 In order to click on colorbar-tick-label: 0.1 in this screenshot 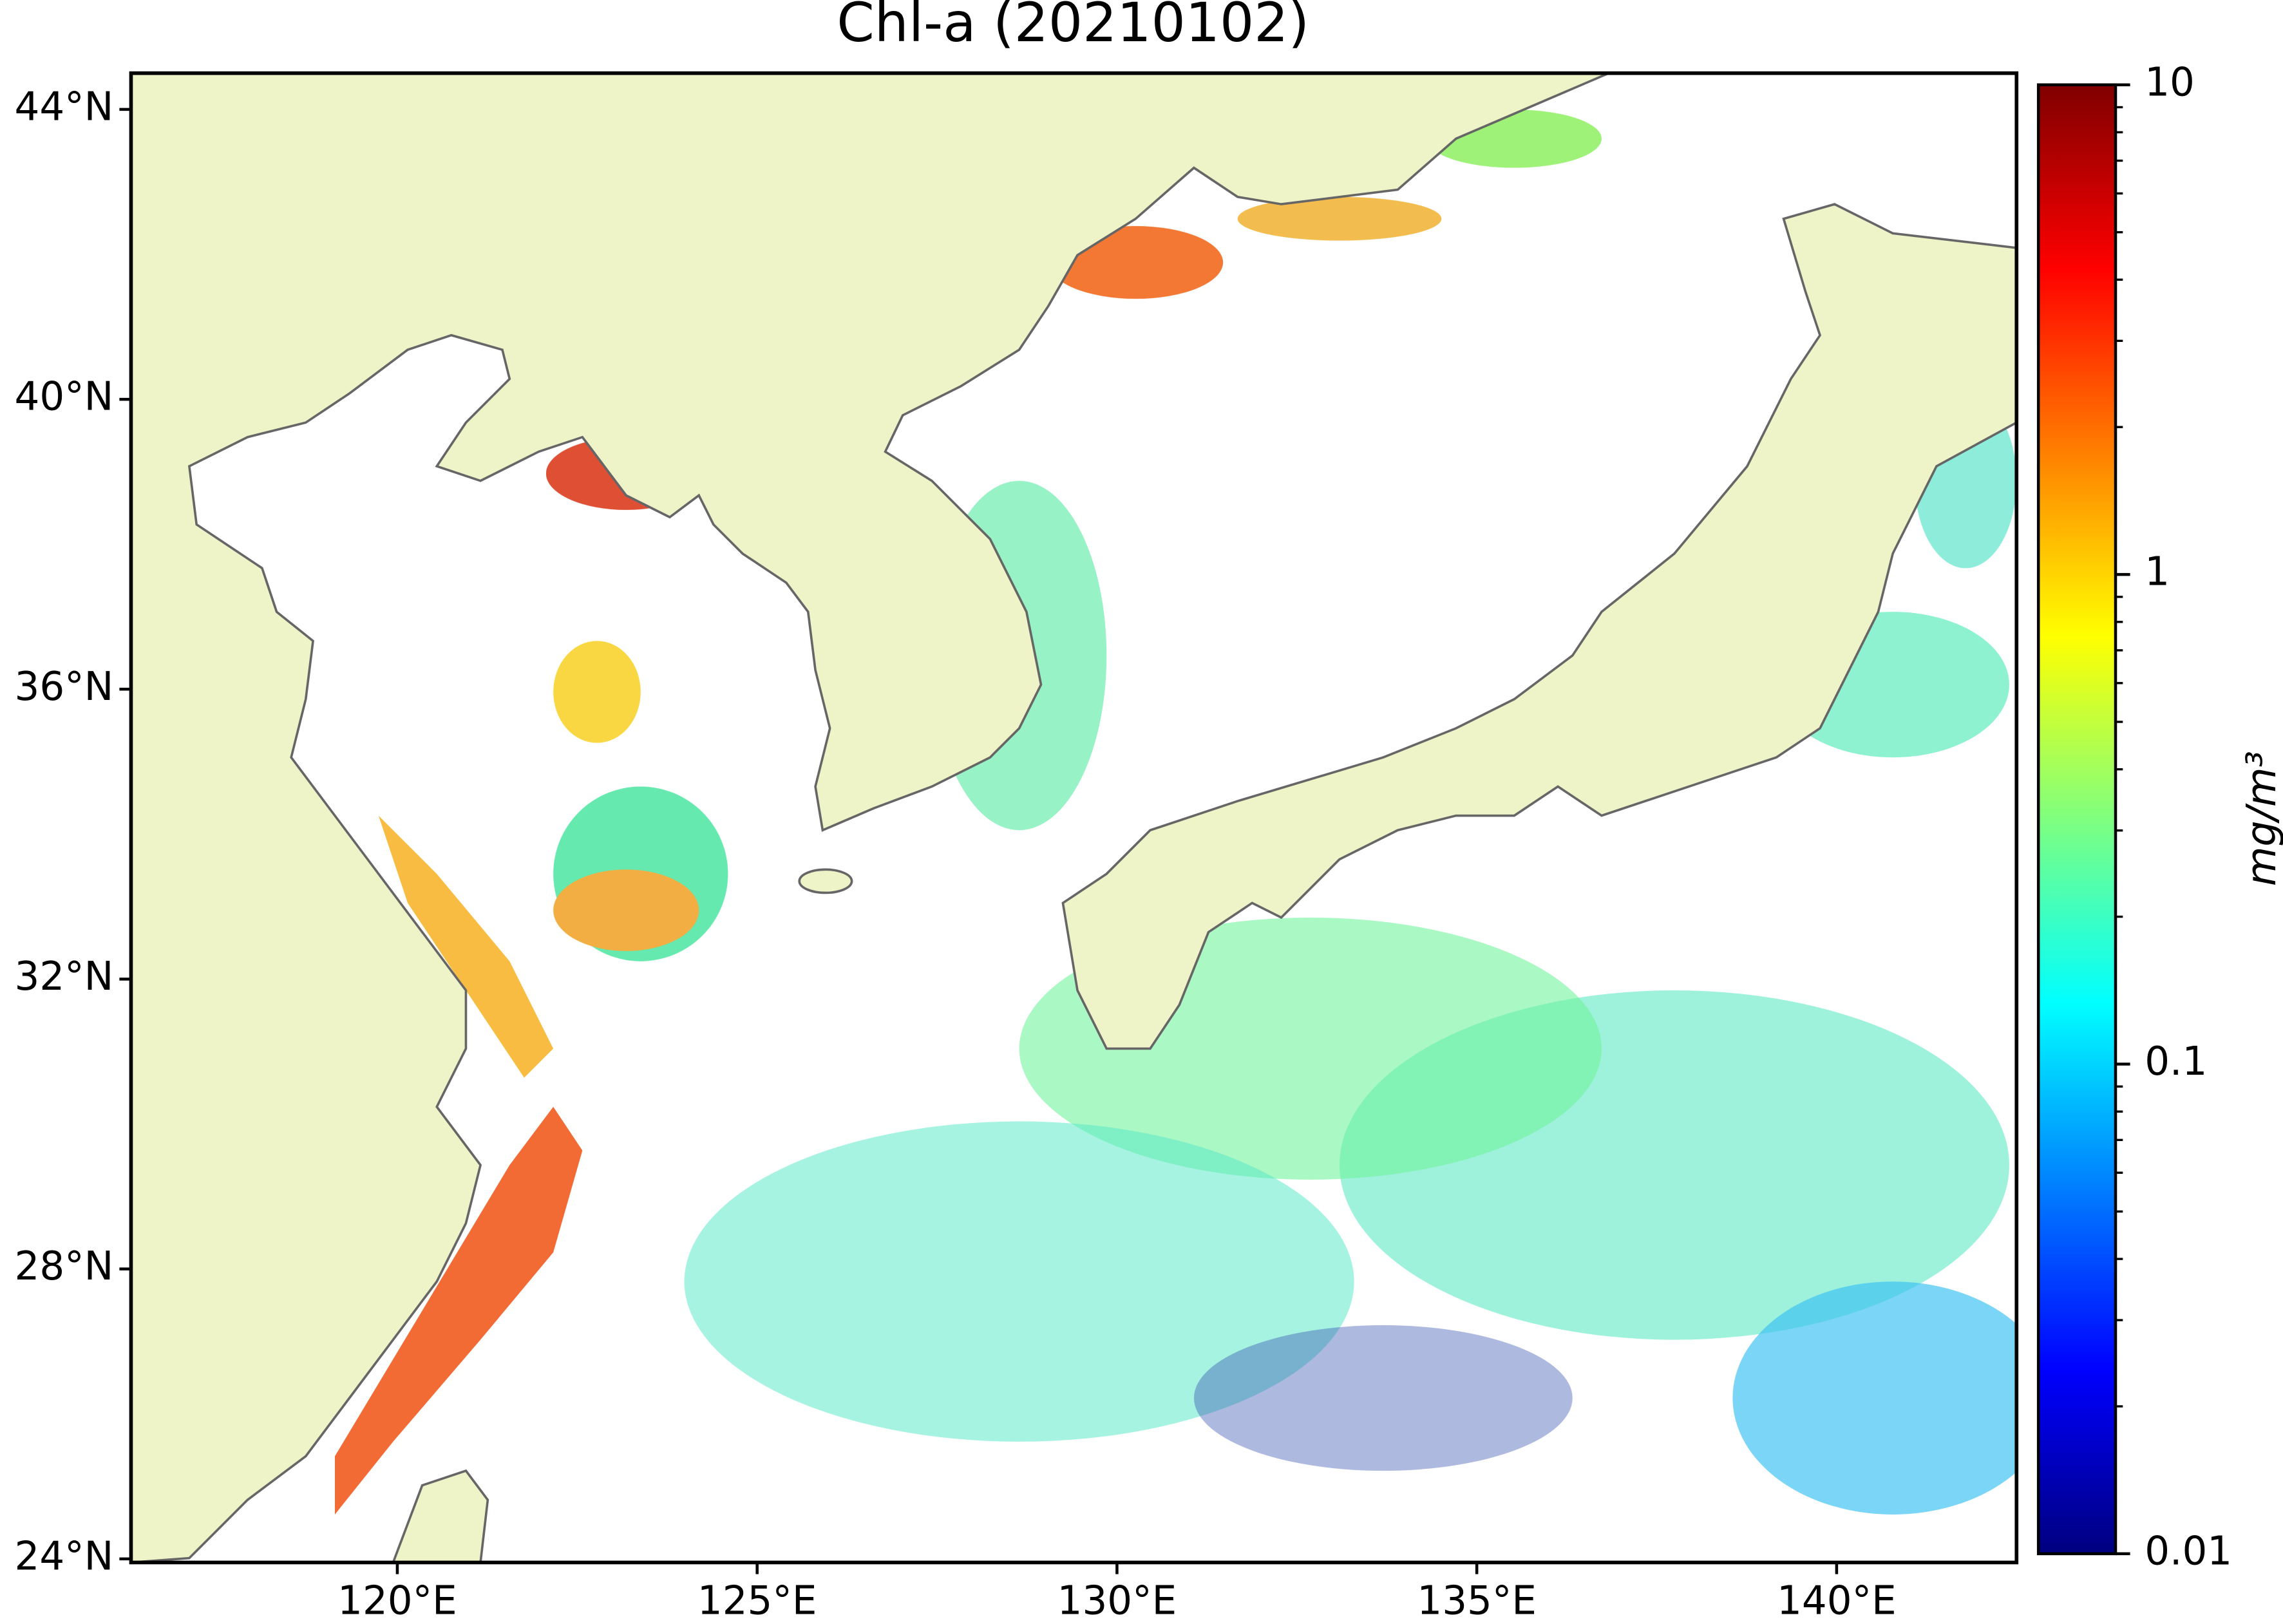, I will do `click(2176, 1061)`.